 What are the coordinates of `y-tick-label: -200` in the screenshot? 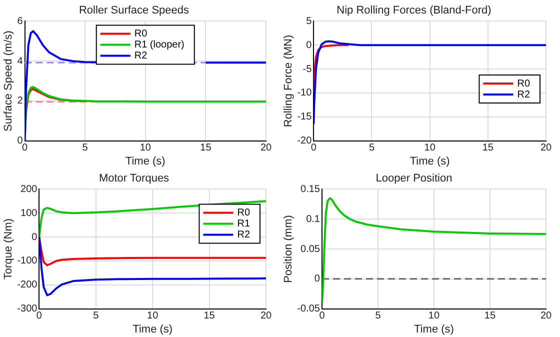 It's located at (27, 285).